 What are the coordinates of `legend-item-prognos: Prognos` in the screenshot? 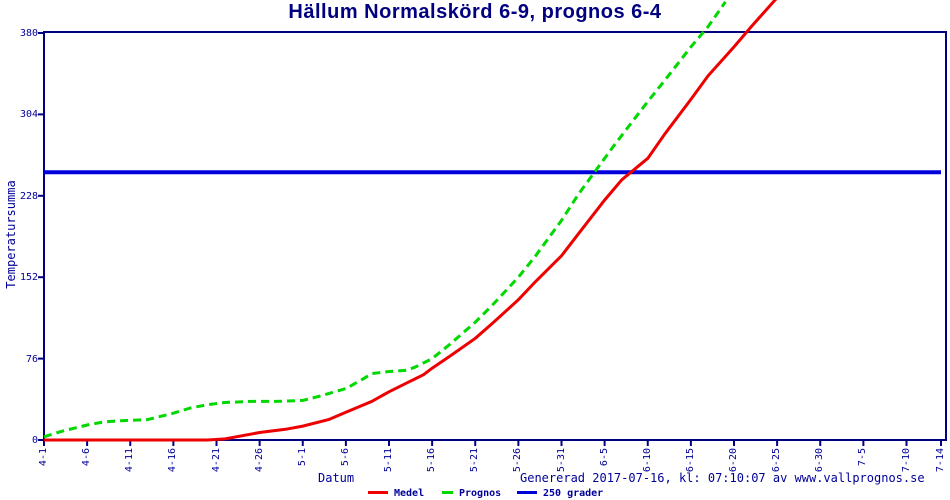 It's located at (471, 493).